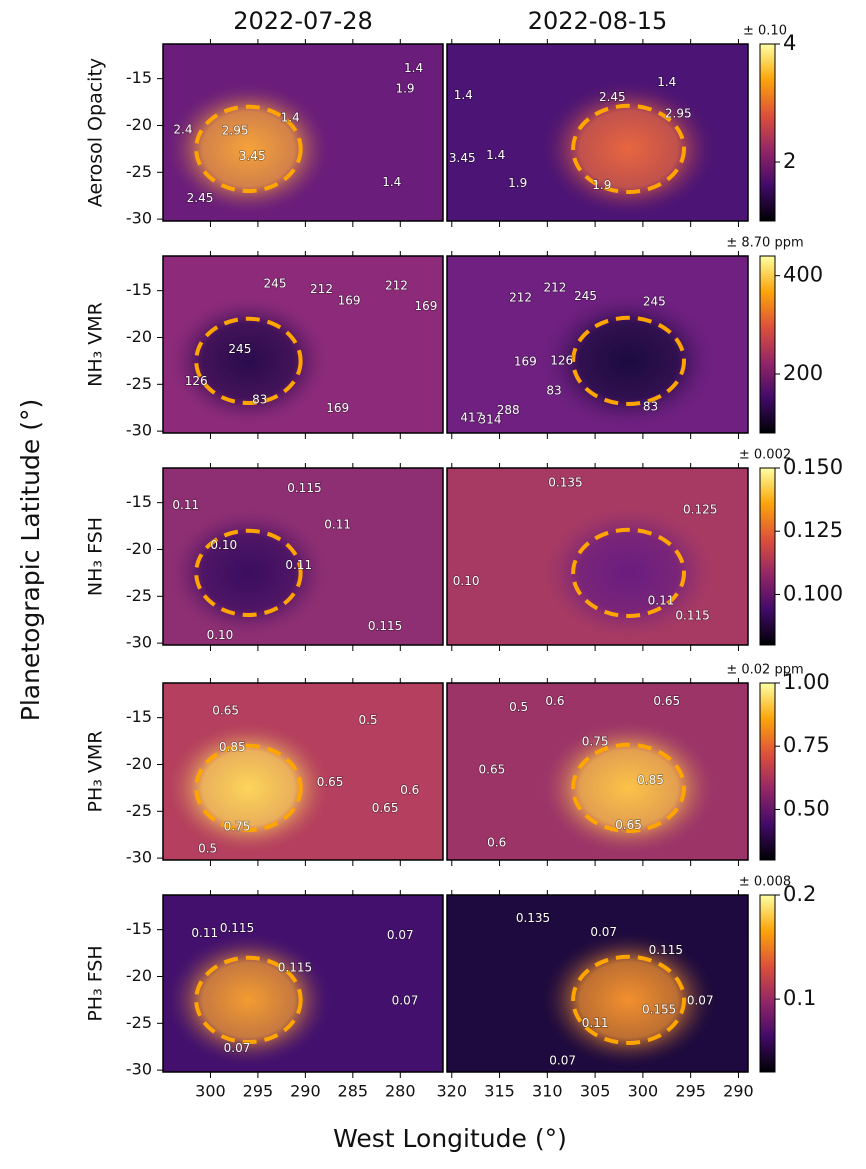 This screenshot has width=866, height=1169. What do you see at coordinates (30, 560) in the screenshot?
I see `y-axis-label: Planetograpic Latitude (°)` at bounding box center [30, 560].